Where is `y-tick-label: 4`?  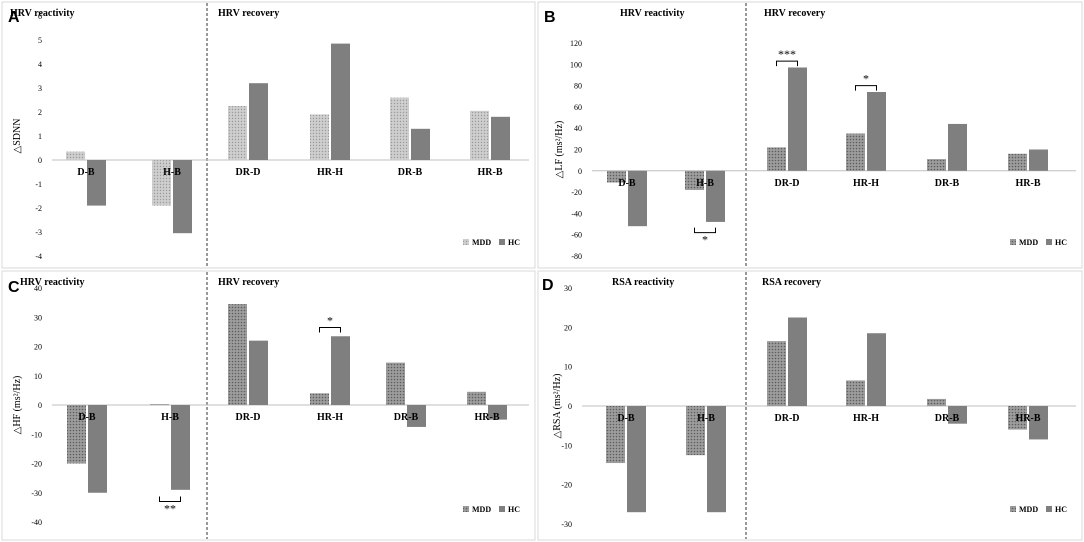
y-tick-label: 4 is located at coordinates (40, 64).